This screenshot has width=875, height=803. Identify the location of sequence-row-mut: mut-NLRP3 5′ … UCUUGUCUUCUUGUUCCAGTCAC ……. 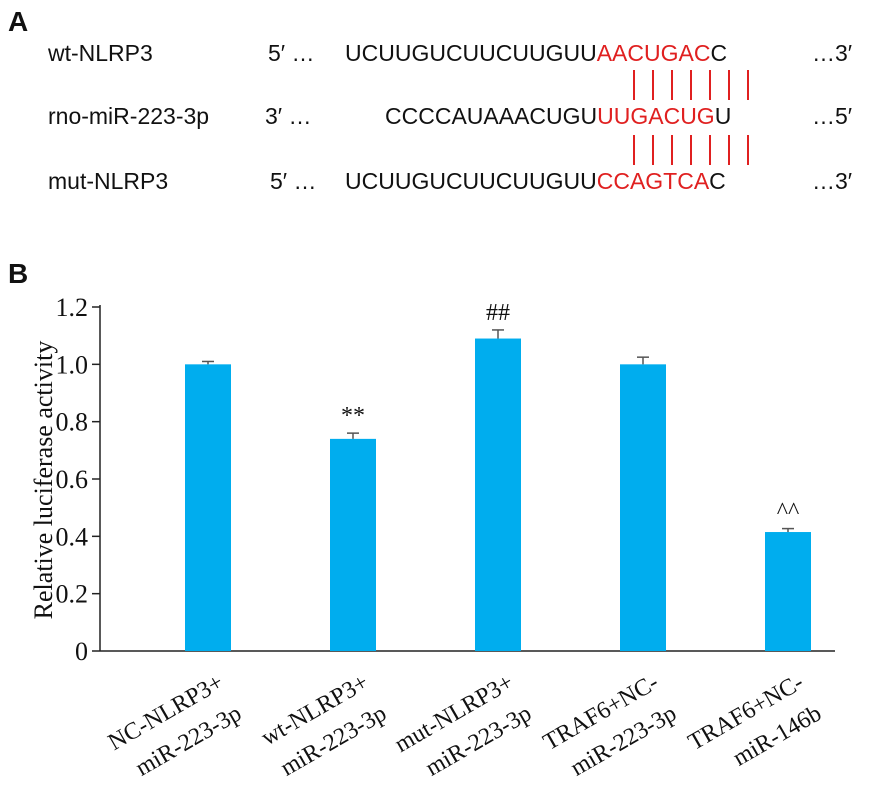
(437, 183).